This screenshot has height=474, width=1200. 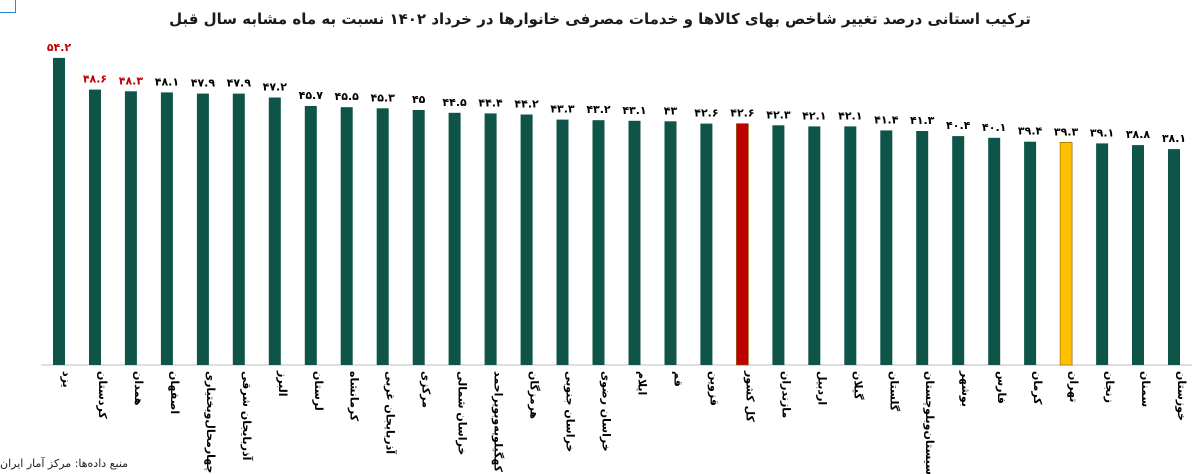 What do you see at coordinates (958, 125) in the screenshot?
I see `data-label: ۴۰.۴` at bounding box center [958, 125].